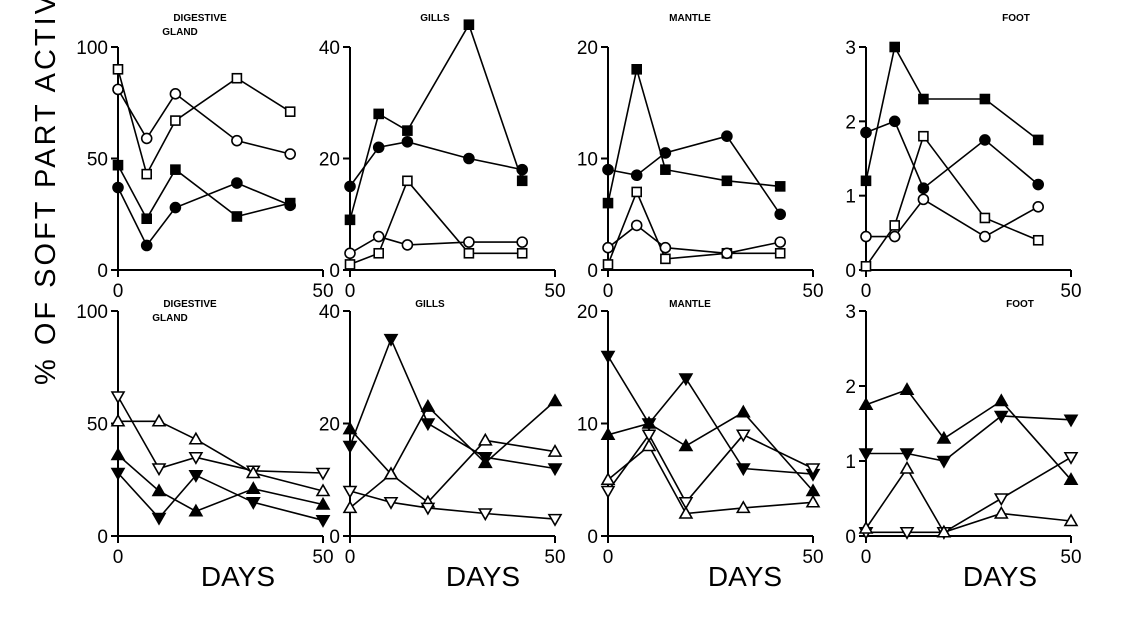 Image resolution: width=1145 pixels, height=617 pixels. What do you see at coordinates (329, 48) in the screenshot?
I see `y-tick-label: 40` at bounding box center [329, 48].